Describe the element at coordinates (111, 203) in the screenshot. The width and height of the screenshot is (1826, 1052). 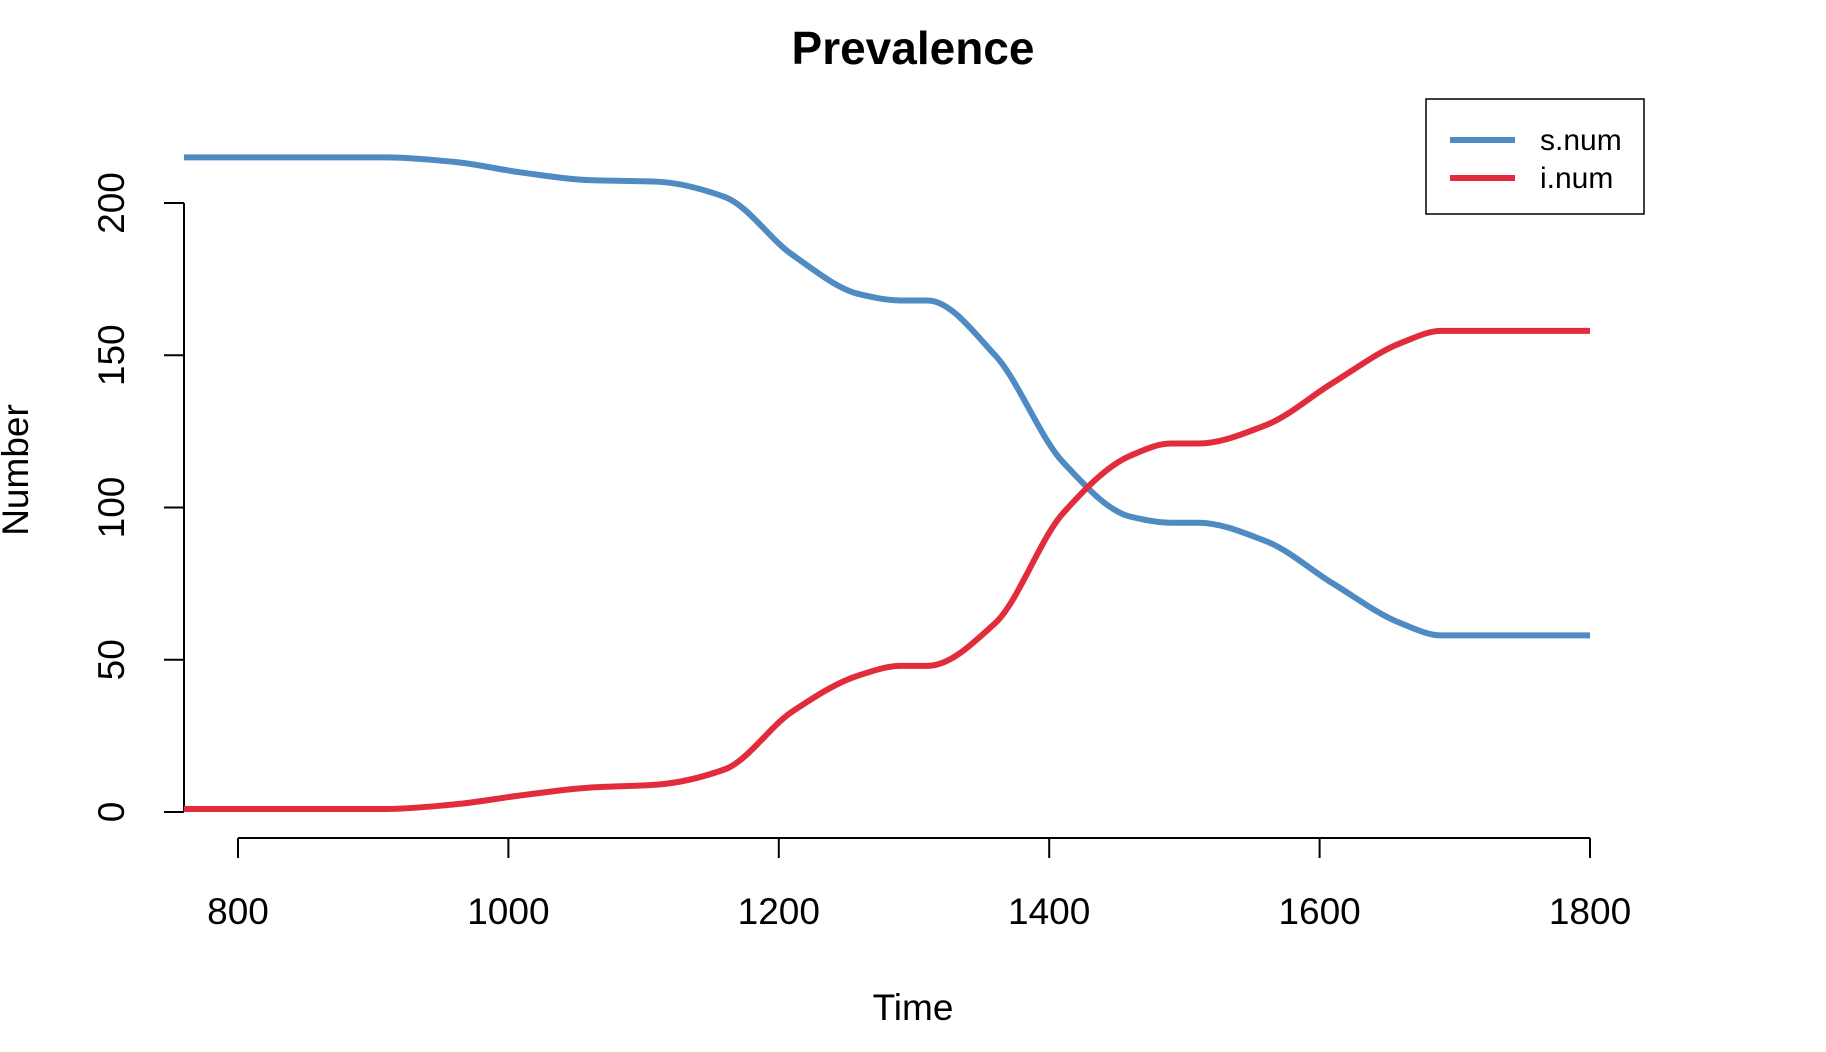
I see `y-tick-label: 200` at that location.